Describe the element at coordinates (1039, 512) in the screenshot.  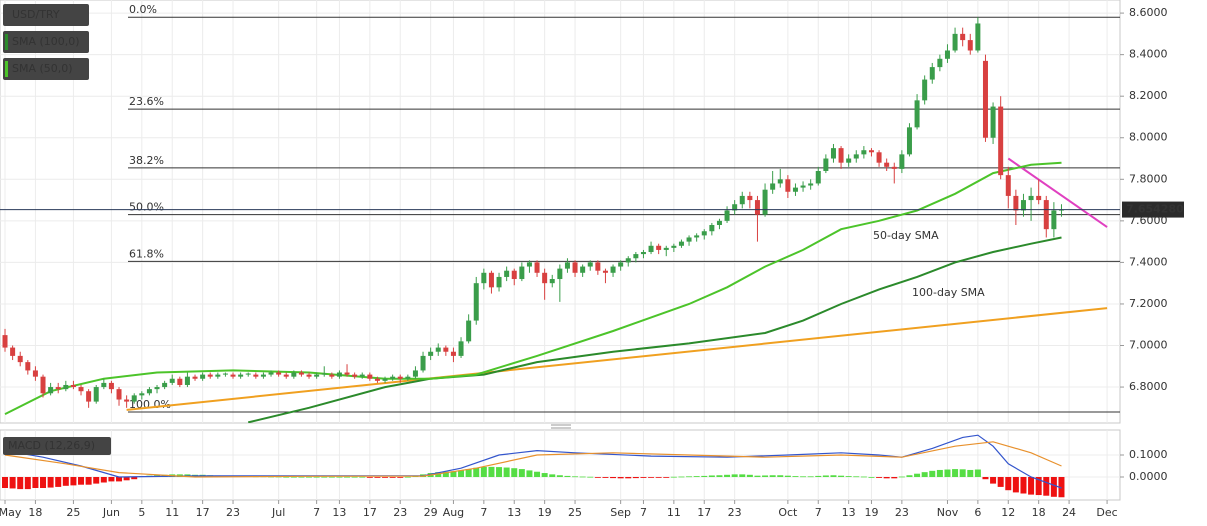
I see `x-tick-label: 18` at that location.